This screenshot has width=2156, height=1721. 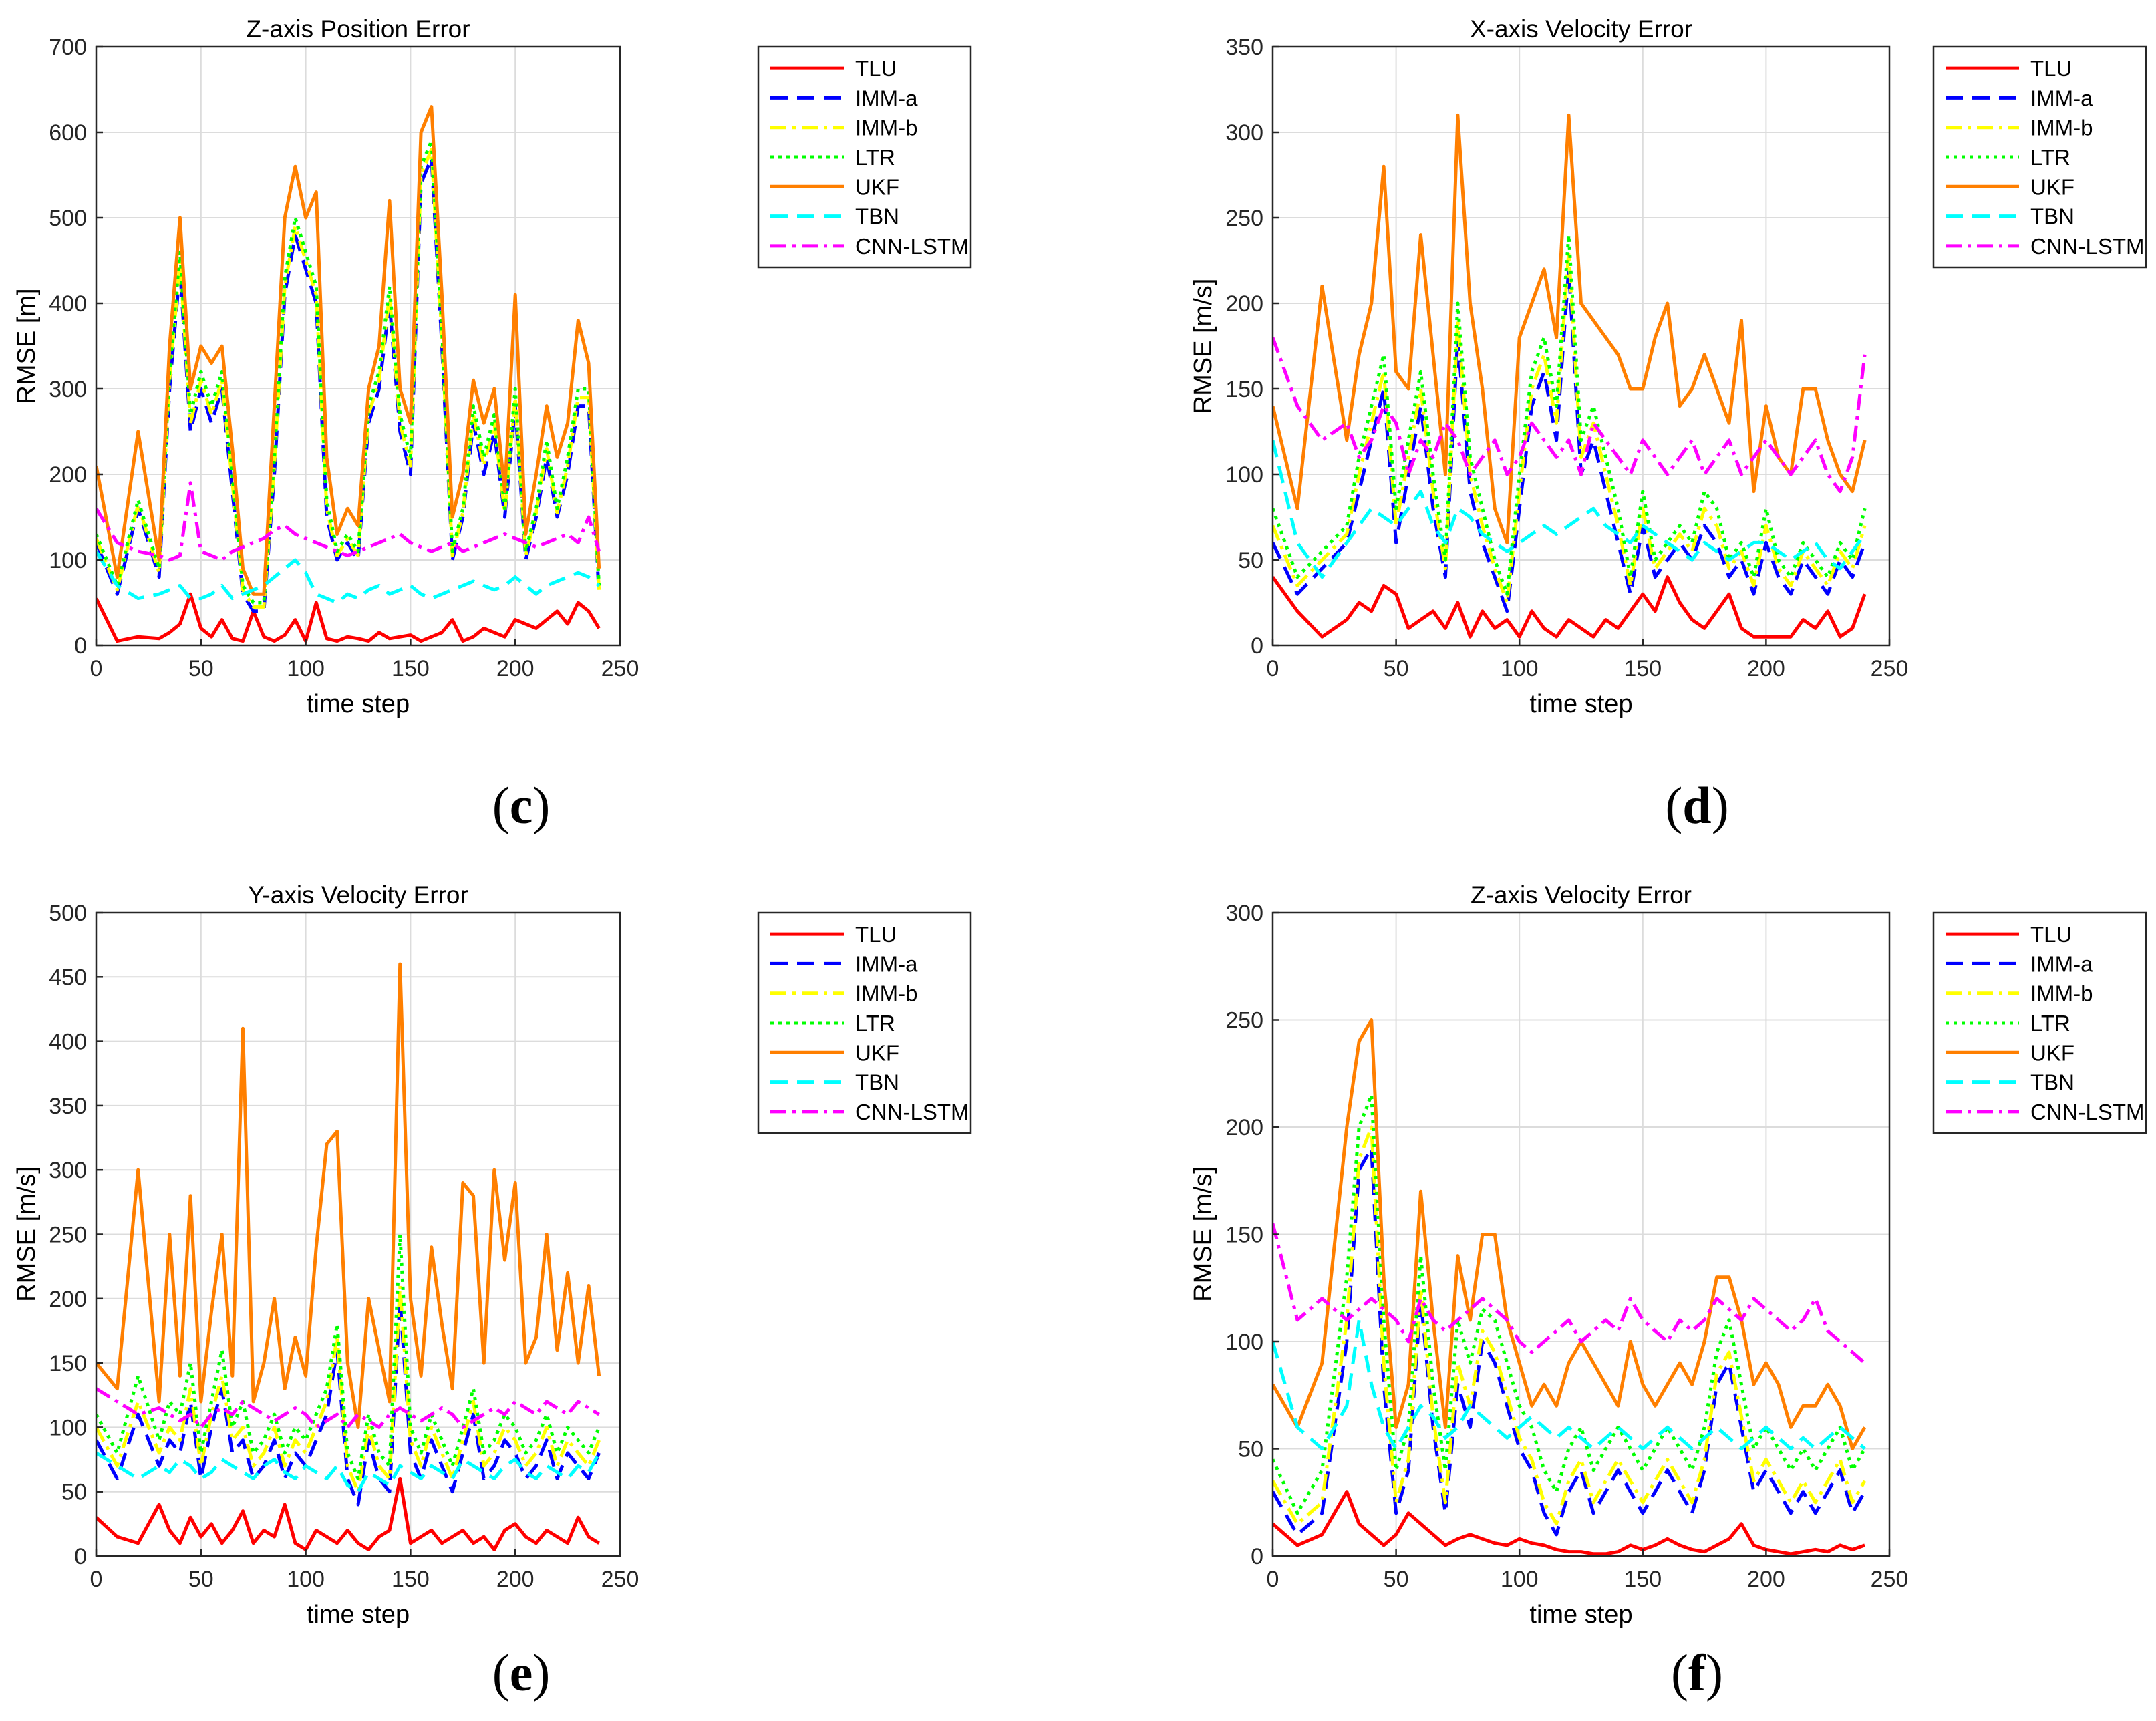 I want to click on chart1-y-tick-label-6: 300, so click(x=1244, y=133).